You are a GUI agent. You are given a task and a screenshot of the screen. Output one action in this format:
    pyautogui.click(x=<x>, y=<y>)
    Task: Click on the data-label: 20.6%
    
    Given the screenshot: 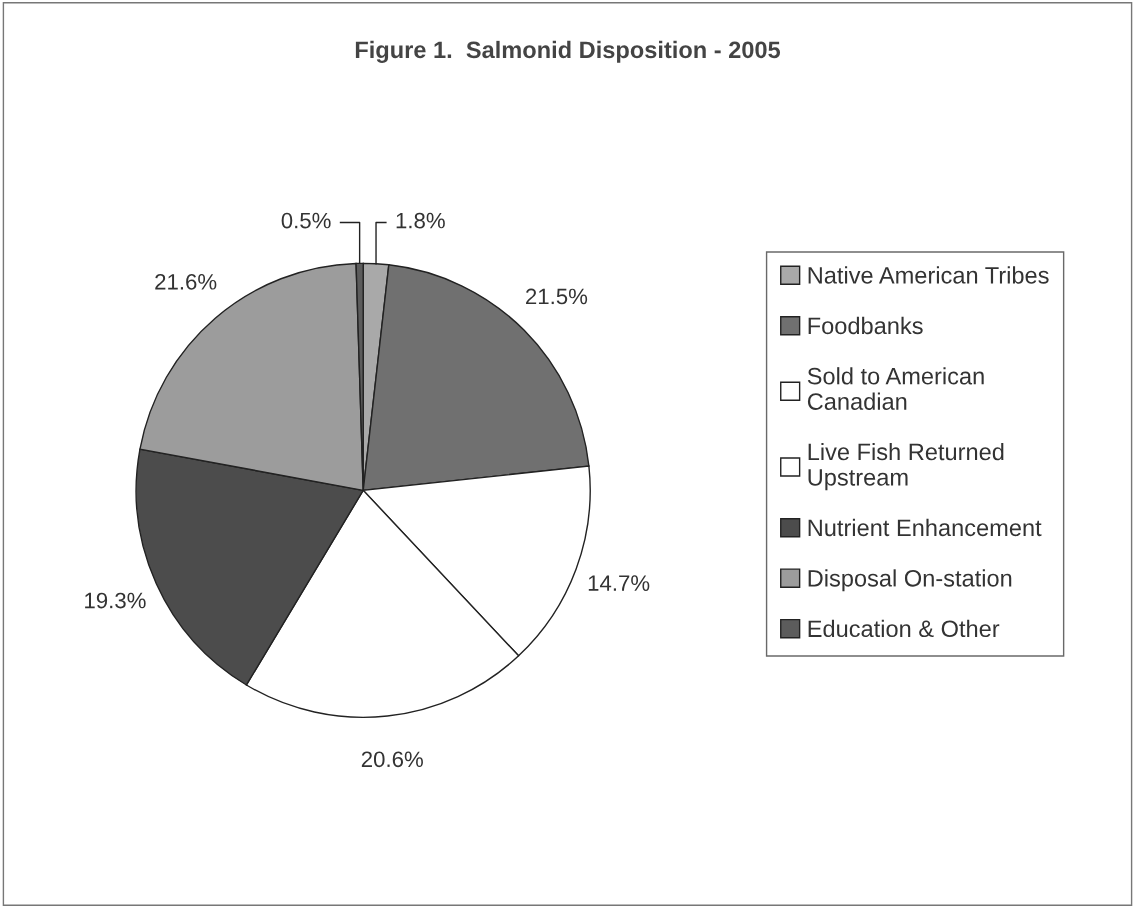 What is the action you would take?
    pyautogui.click(x=392, y=759)
    